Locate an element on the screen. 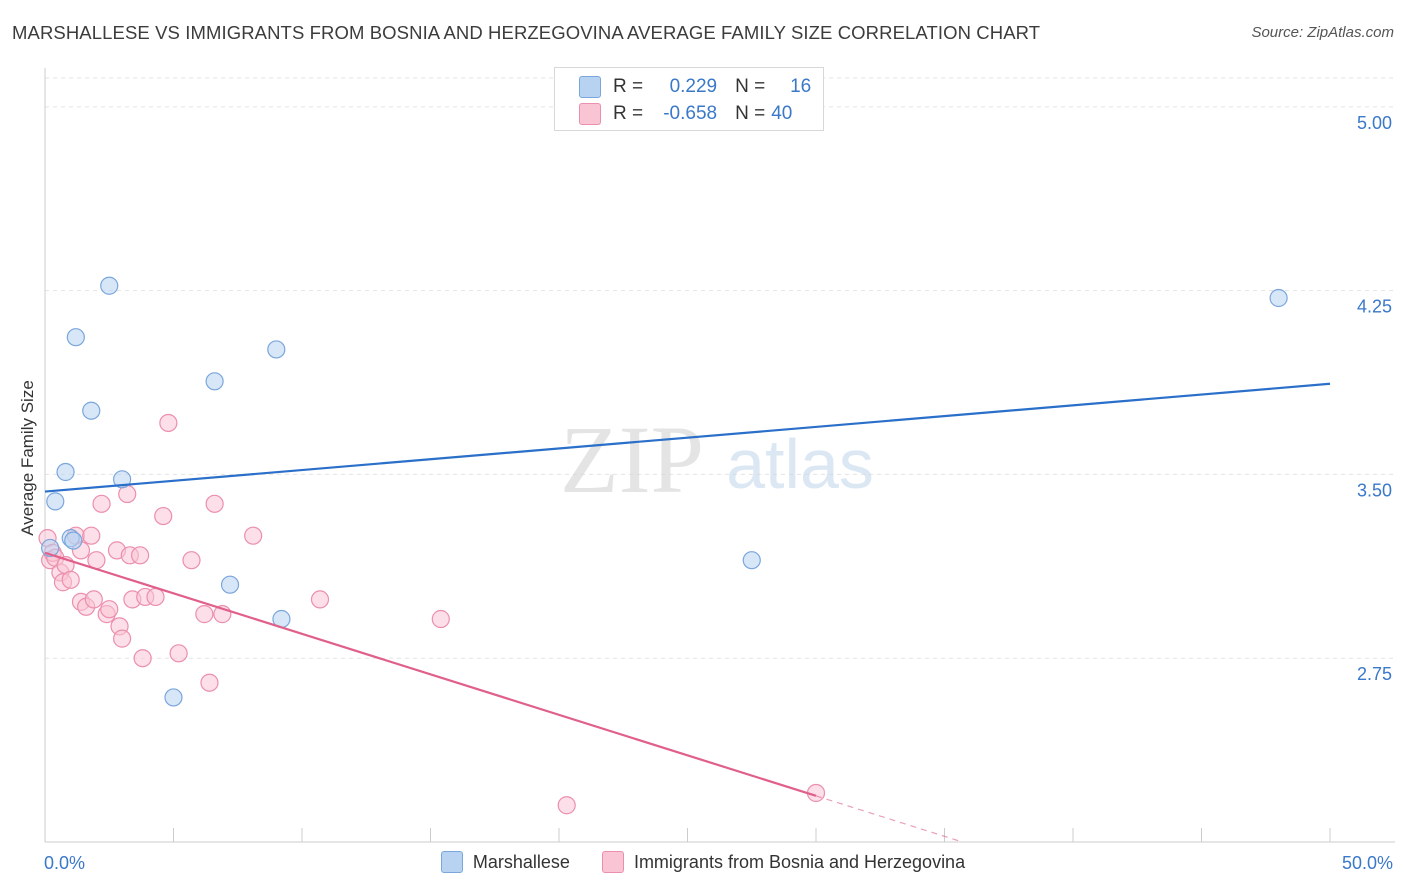 The width and height of the screenshot is (1406, 892). r-value-bosnia: -0.658 is located at coordinates (690, 113).